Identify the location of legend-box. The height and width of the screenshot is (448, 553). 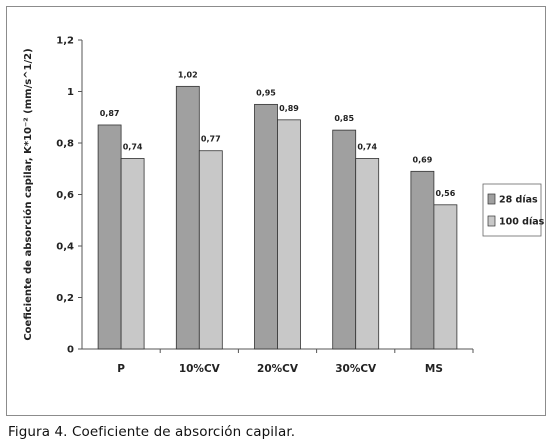
(512, 210).